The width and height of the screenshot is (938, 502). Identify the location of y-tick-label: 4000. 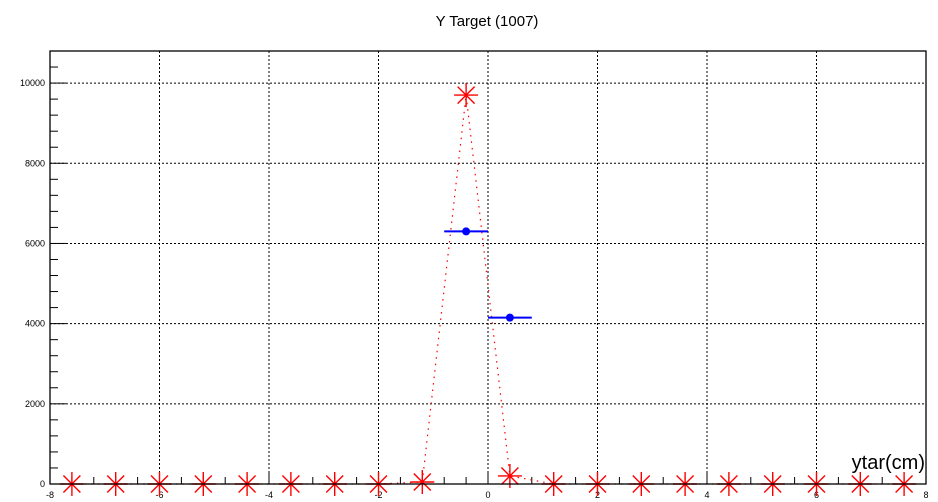
(35, 324).